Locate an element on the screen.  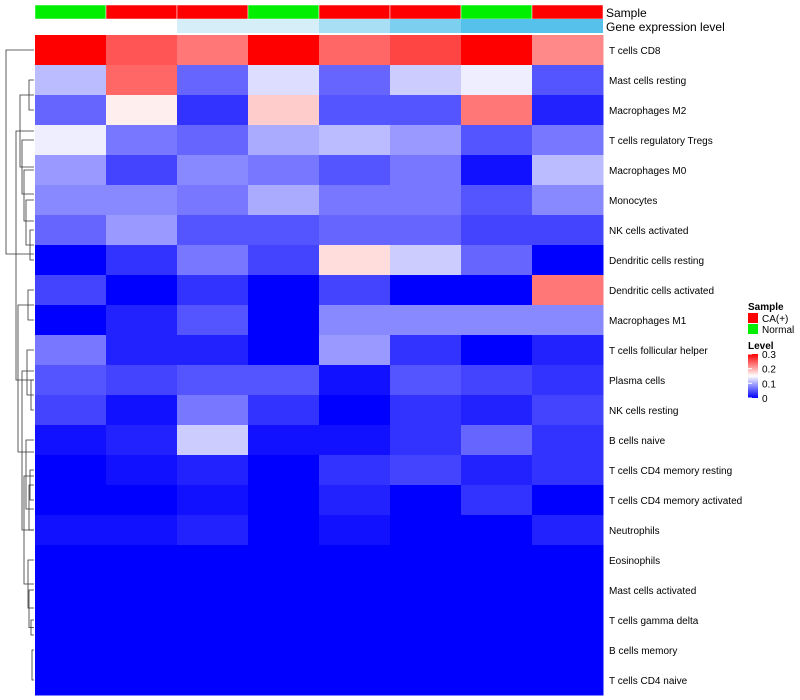
row-label: Macrophages M0 is located at coordinates (648, 171).